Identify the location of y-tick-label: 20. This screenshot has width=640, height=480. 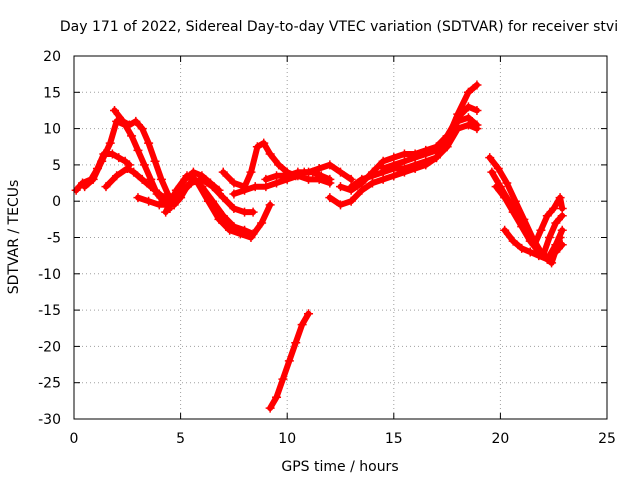
(52, 57).